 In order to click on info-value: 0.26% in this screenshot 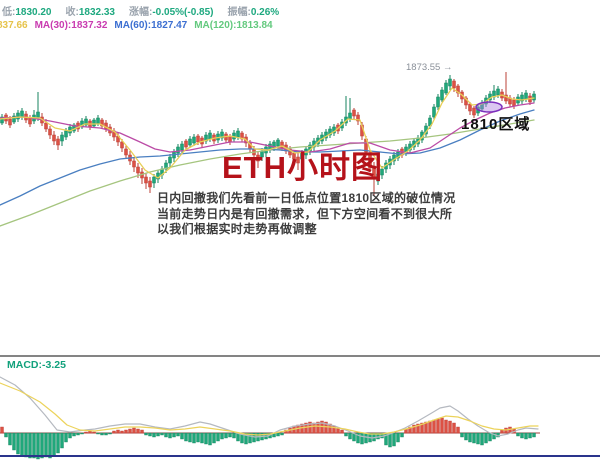, I will do `click(265, 12)`.